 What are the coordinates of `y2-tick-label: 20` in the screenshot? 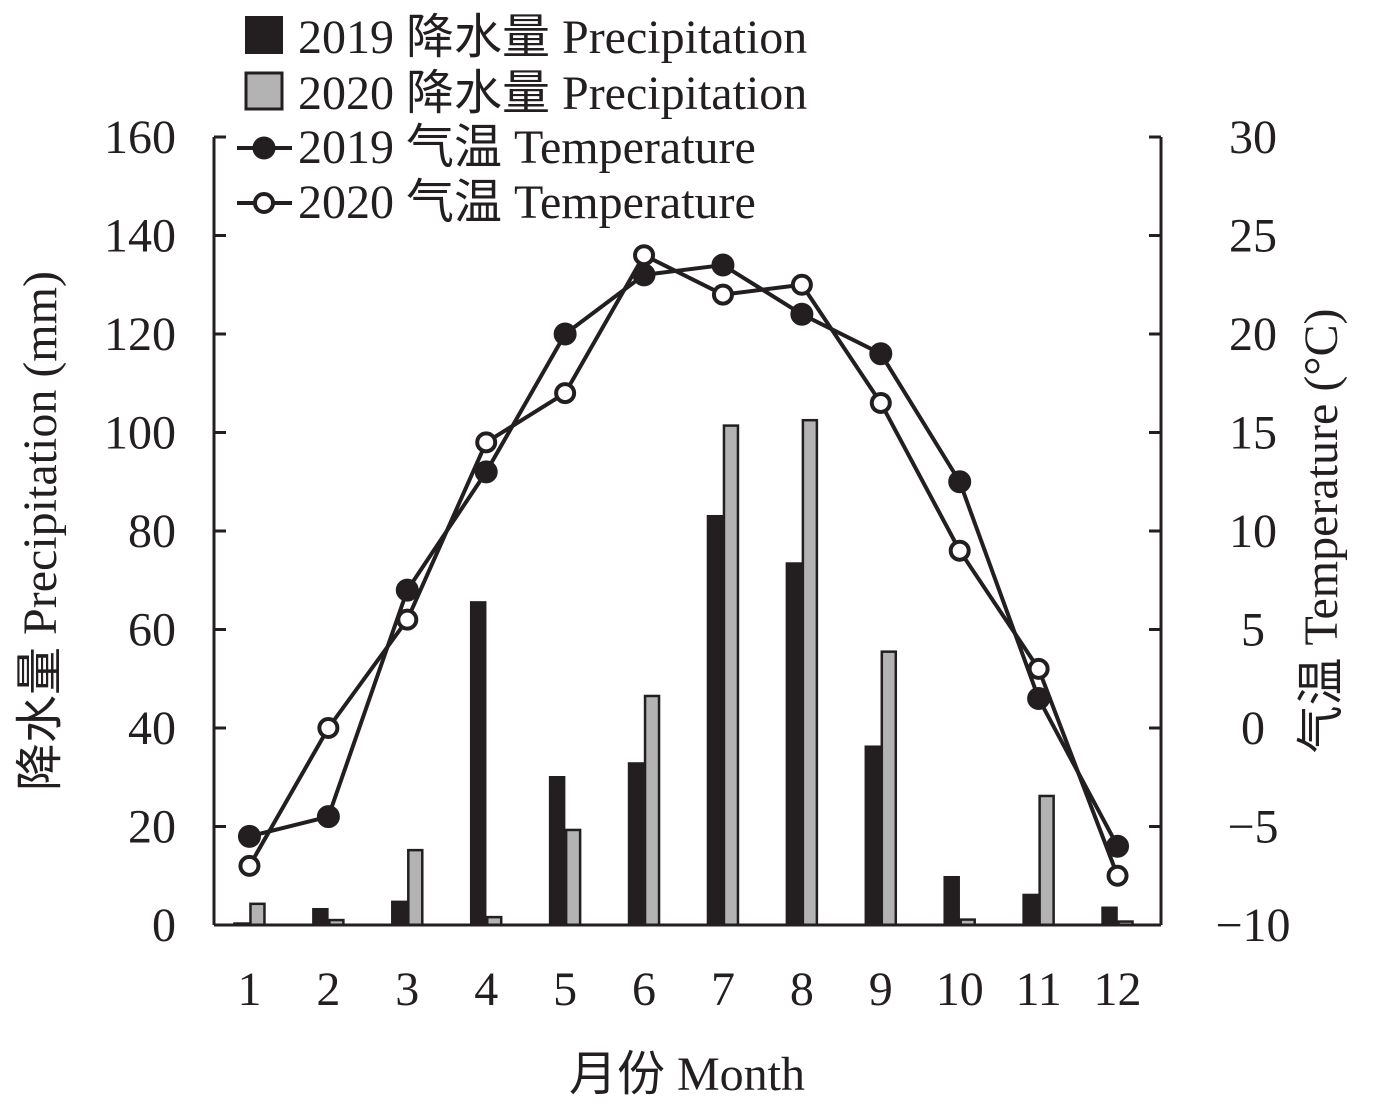 It's located at (1253, 334).